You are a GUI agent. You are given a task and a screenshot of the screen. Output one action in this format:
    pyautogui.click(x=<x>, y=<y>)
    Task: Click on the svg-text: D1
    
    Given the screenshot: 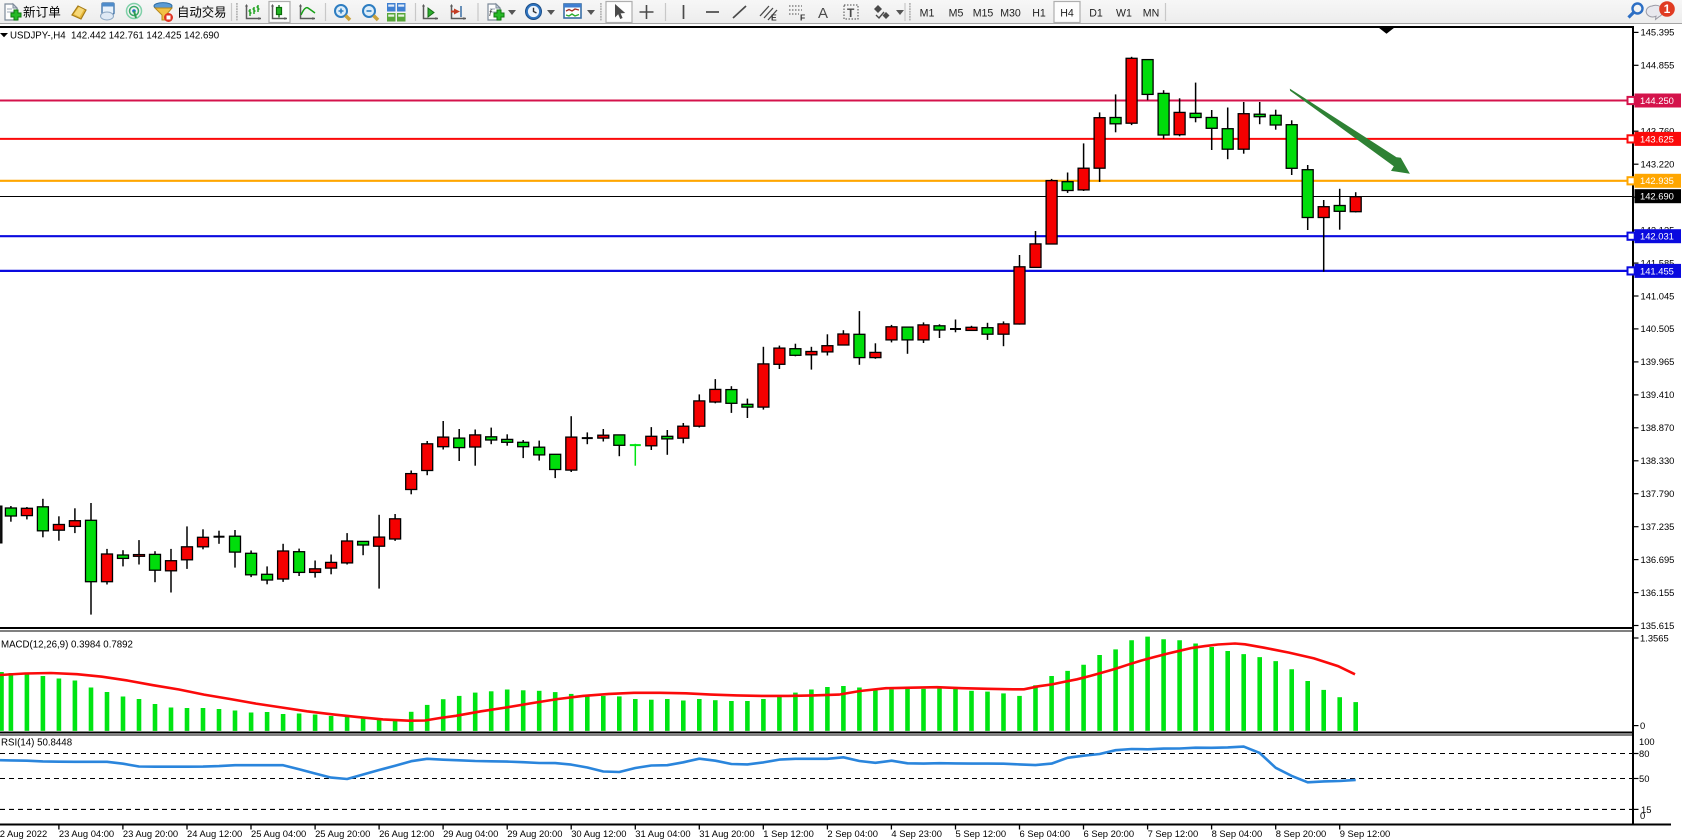 What is the action you would take?
    pyautogui.click(x=1096, y=14)
    